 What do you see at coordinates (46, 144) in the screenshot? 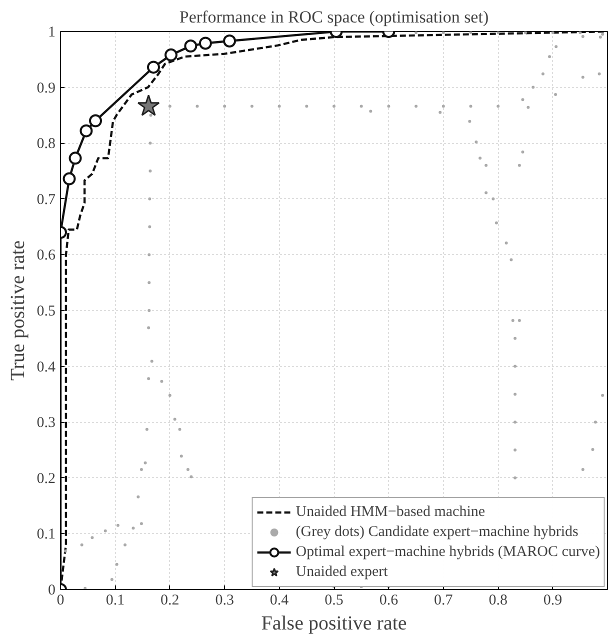
I see `y-tick-label: 0.8` at bounding box center [46, 144].